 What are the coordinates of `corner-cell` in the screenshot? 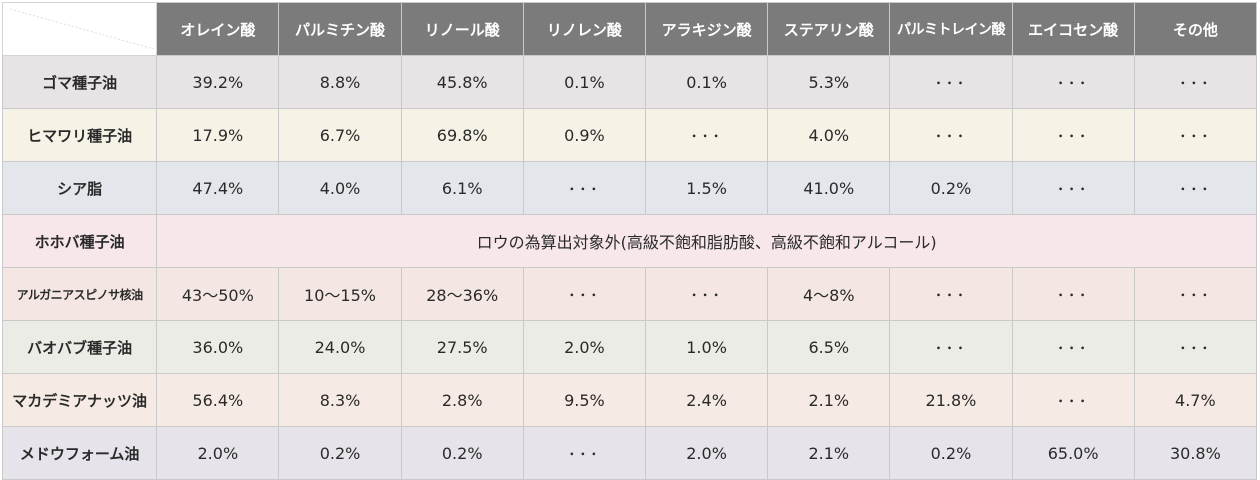 It's located at (79, 29).